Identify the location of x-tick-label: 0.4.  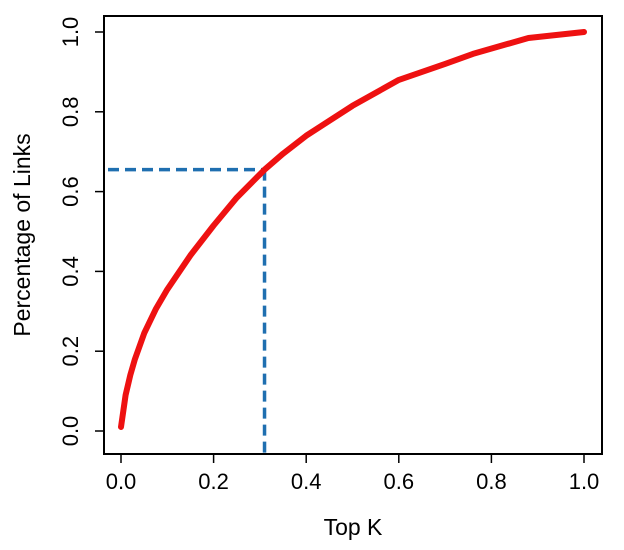
(306, 481).